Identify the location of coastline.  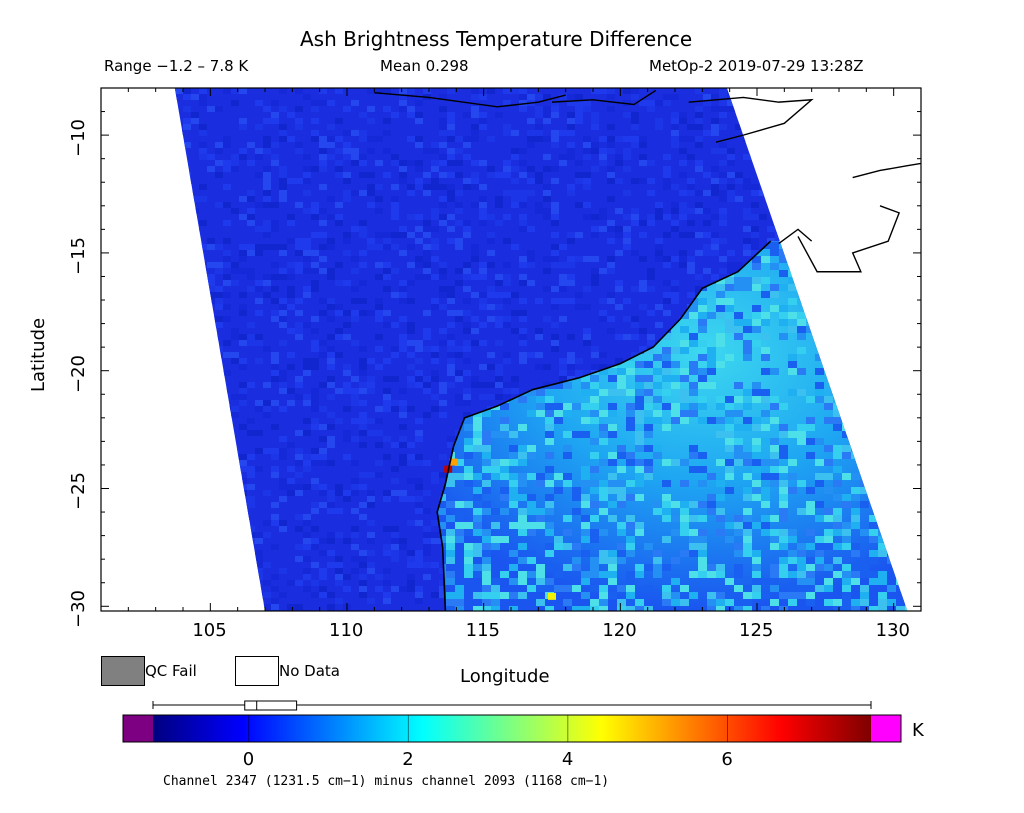
(604, 425).